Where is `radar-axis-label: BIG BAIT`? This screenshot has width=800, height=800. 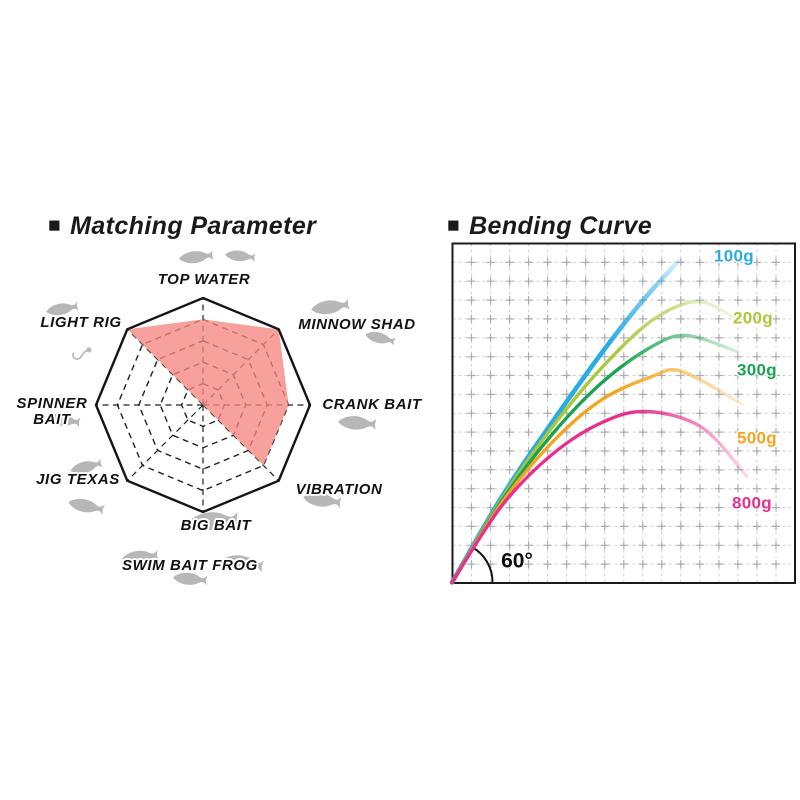
radar-axis-label: BIG BAIT is located at coordinates (216, 525).